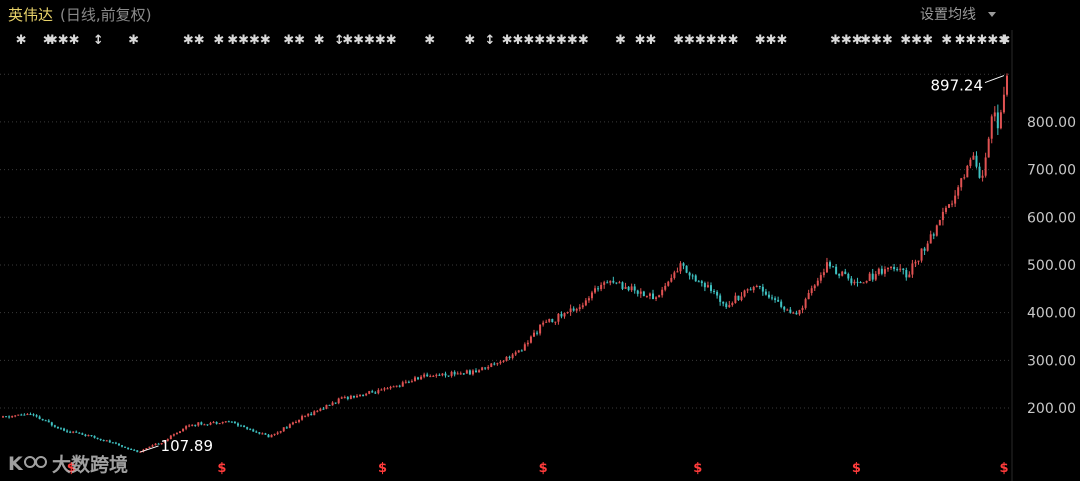 This screenshot has height=481, width=1080. What do you see at coordinates (98, 40) in the screenshot?
I see `event-marker: ↕` at bounding box center [98, 40].